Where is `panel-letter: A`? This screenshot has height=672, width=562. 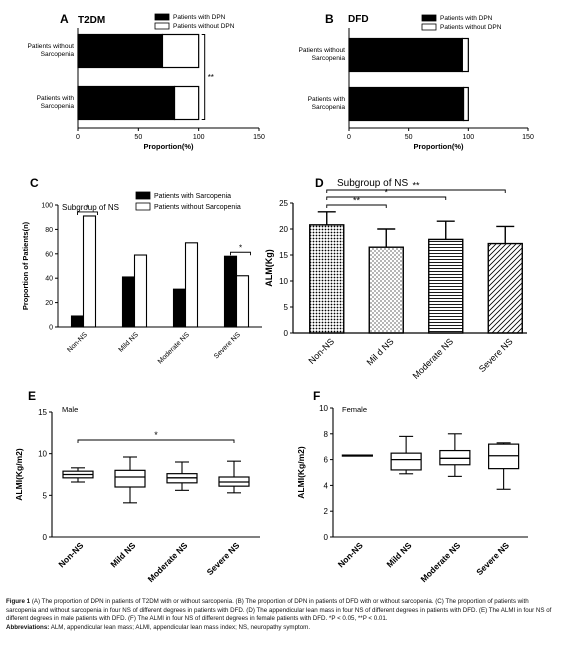
panel-letter: A is located at coordinates (64, 19).